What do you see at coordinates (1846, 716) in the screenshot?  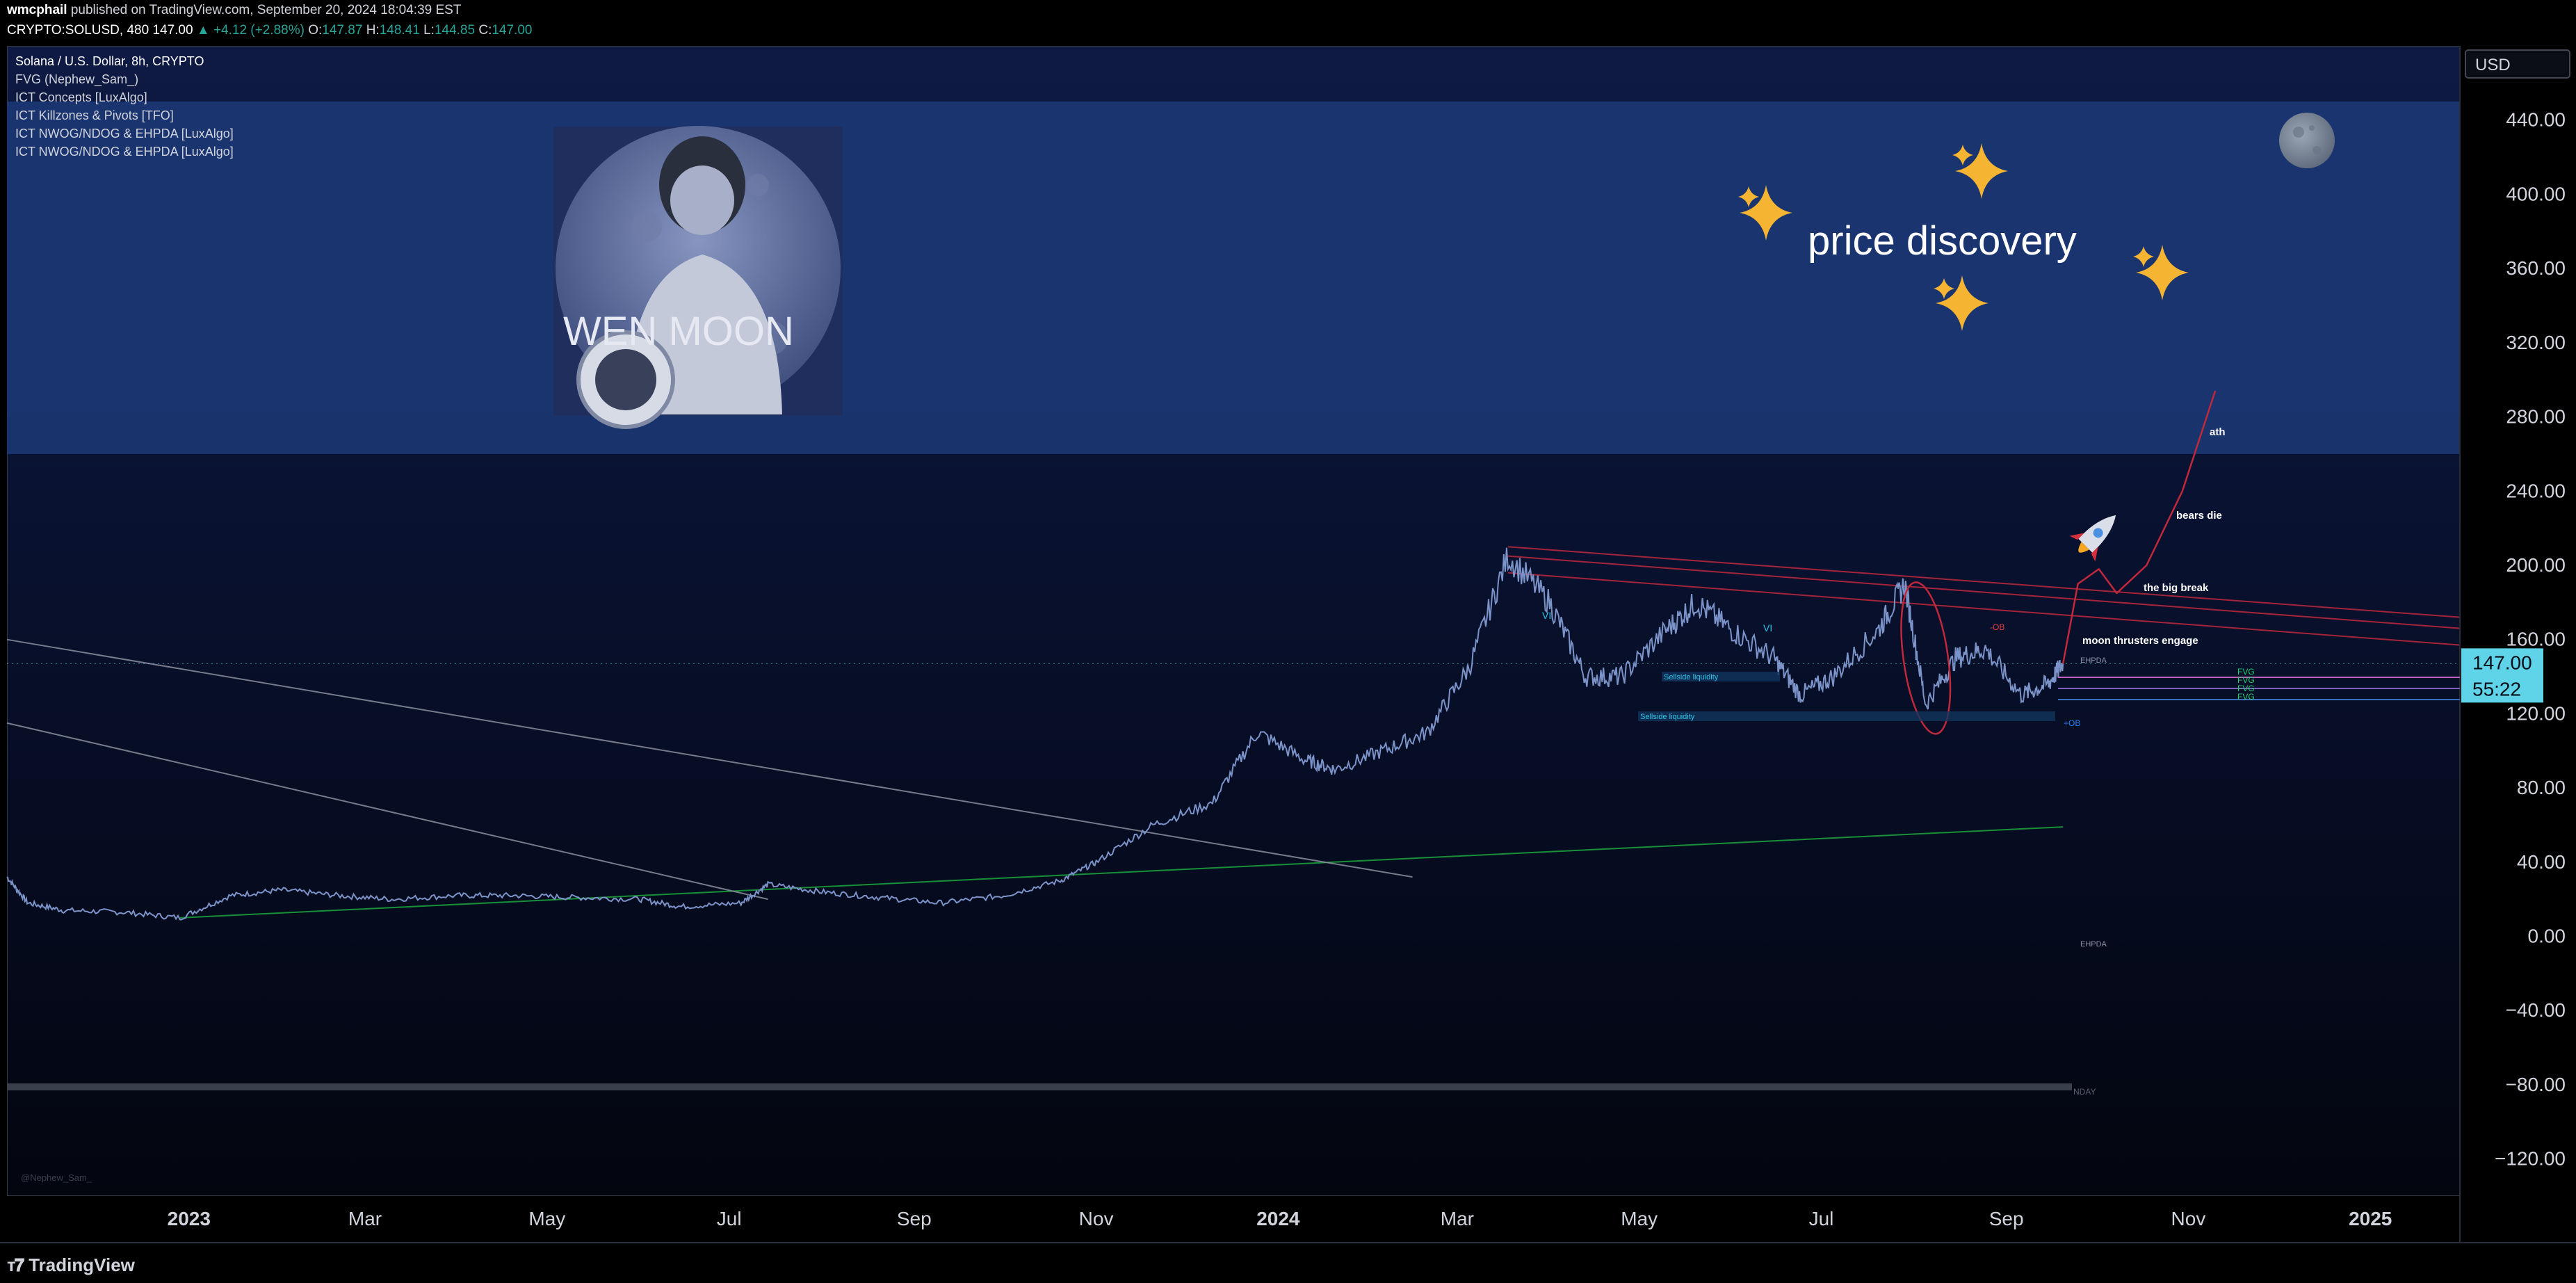 I see `sellside-liquidity-zone` at bounding box center [1846, 716].